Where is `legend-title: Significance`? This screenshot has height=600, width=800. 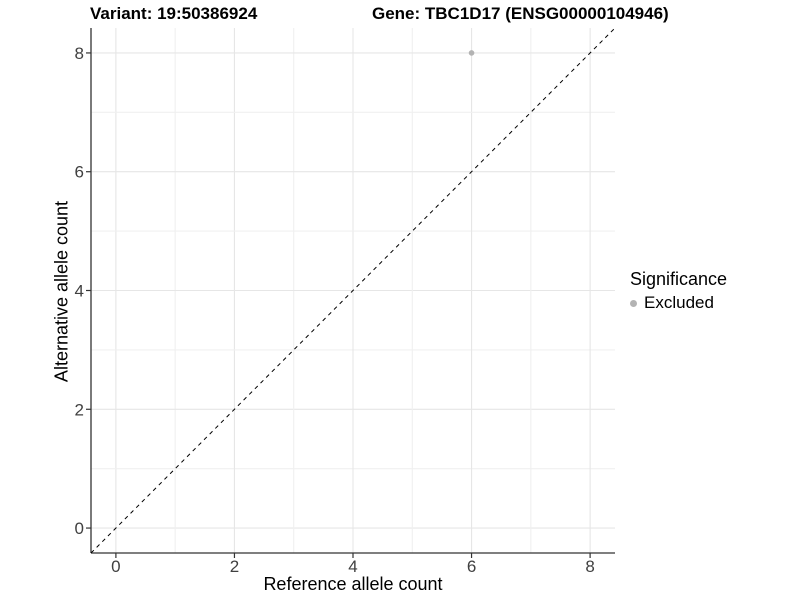
legend-title: Significance is located at coordinates (679, 279).